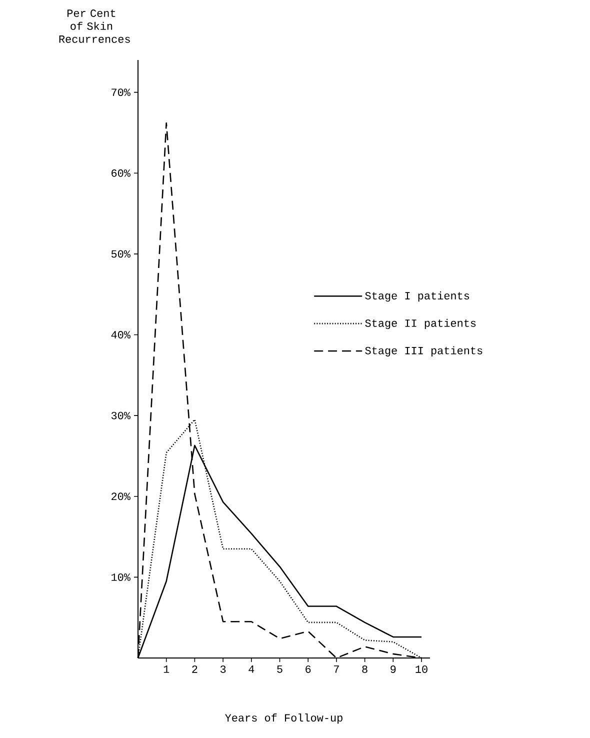  I want to click on x-tick-label: 2, so click(195, 669).